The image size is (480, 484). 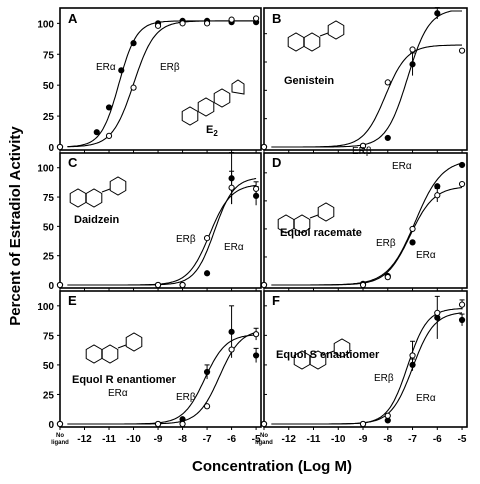 What do you see at coordinates (45, 307) in the screenshot?
I see `panel-e-y-tick-label: 100` at bounding box center [45, 307].